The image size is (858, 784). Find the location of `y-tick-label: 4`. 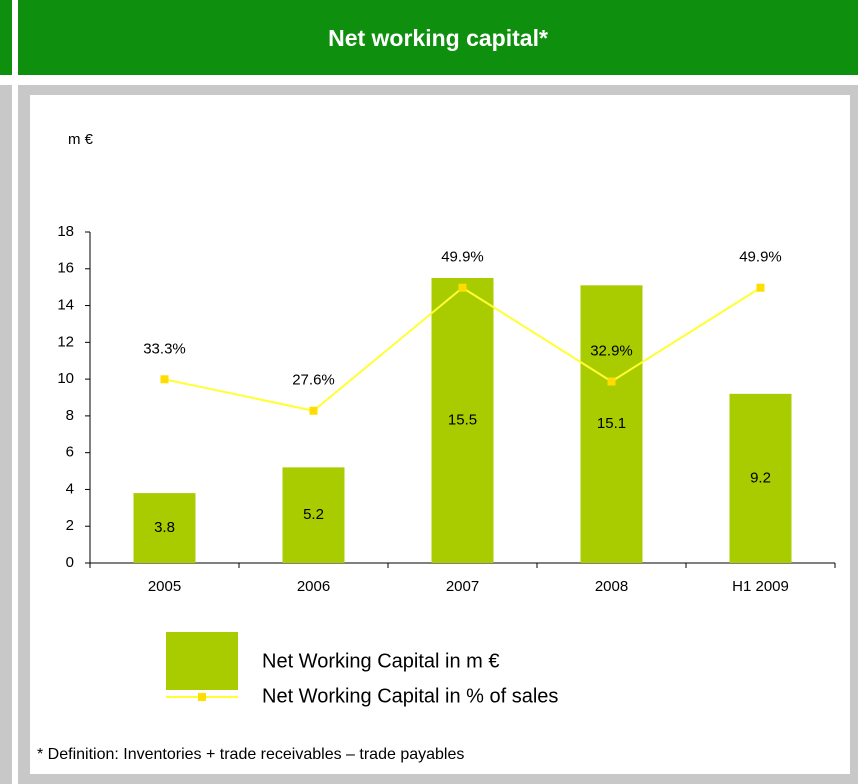

y-tick-label: 4 is located at coordinates (70, 488).